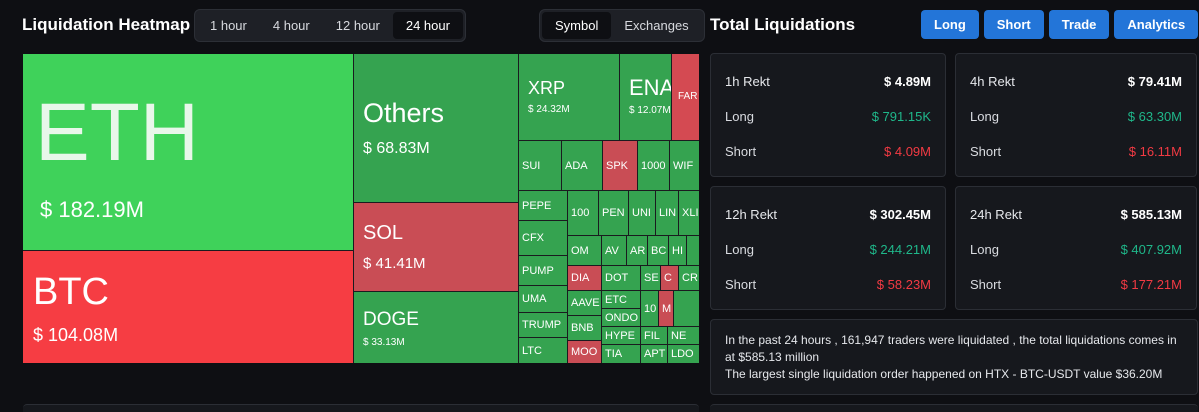 The height and width of the screenshot is (412, 1199). Describe the element at coordinates (357, 25) in the screenshot. I see `tab-12-hour: 12 hour` at that location.